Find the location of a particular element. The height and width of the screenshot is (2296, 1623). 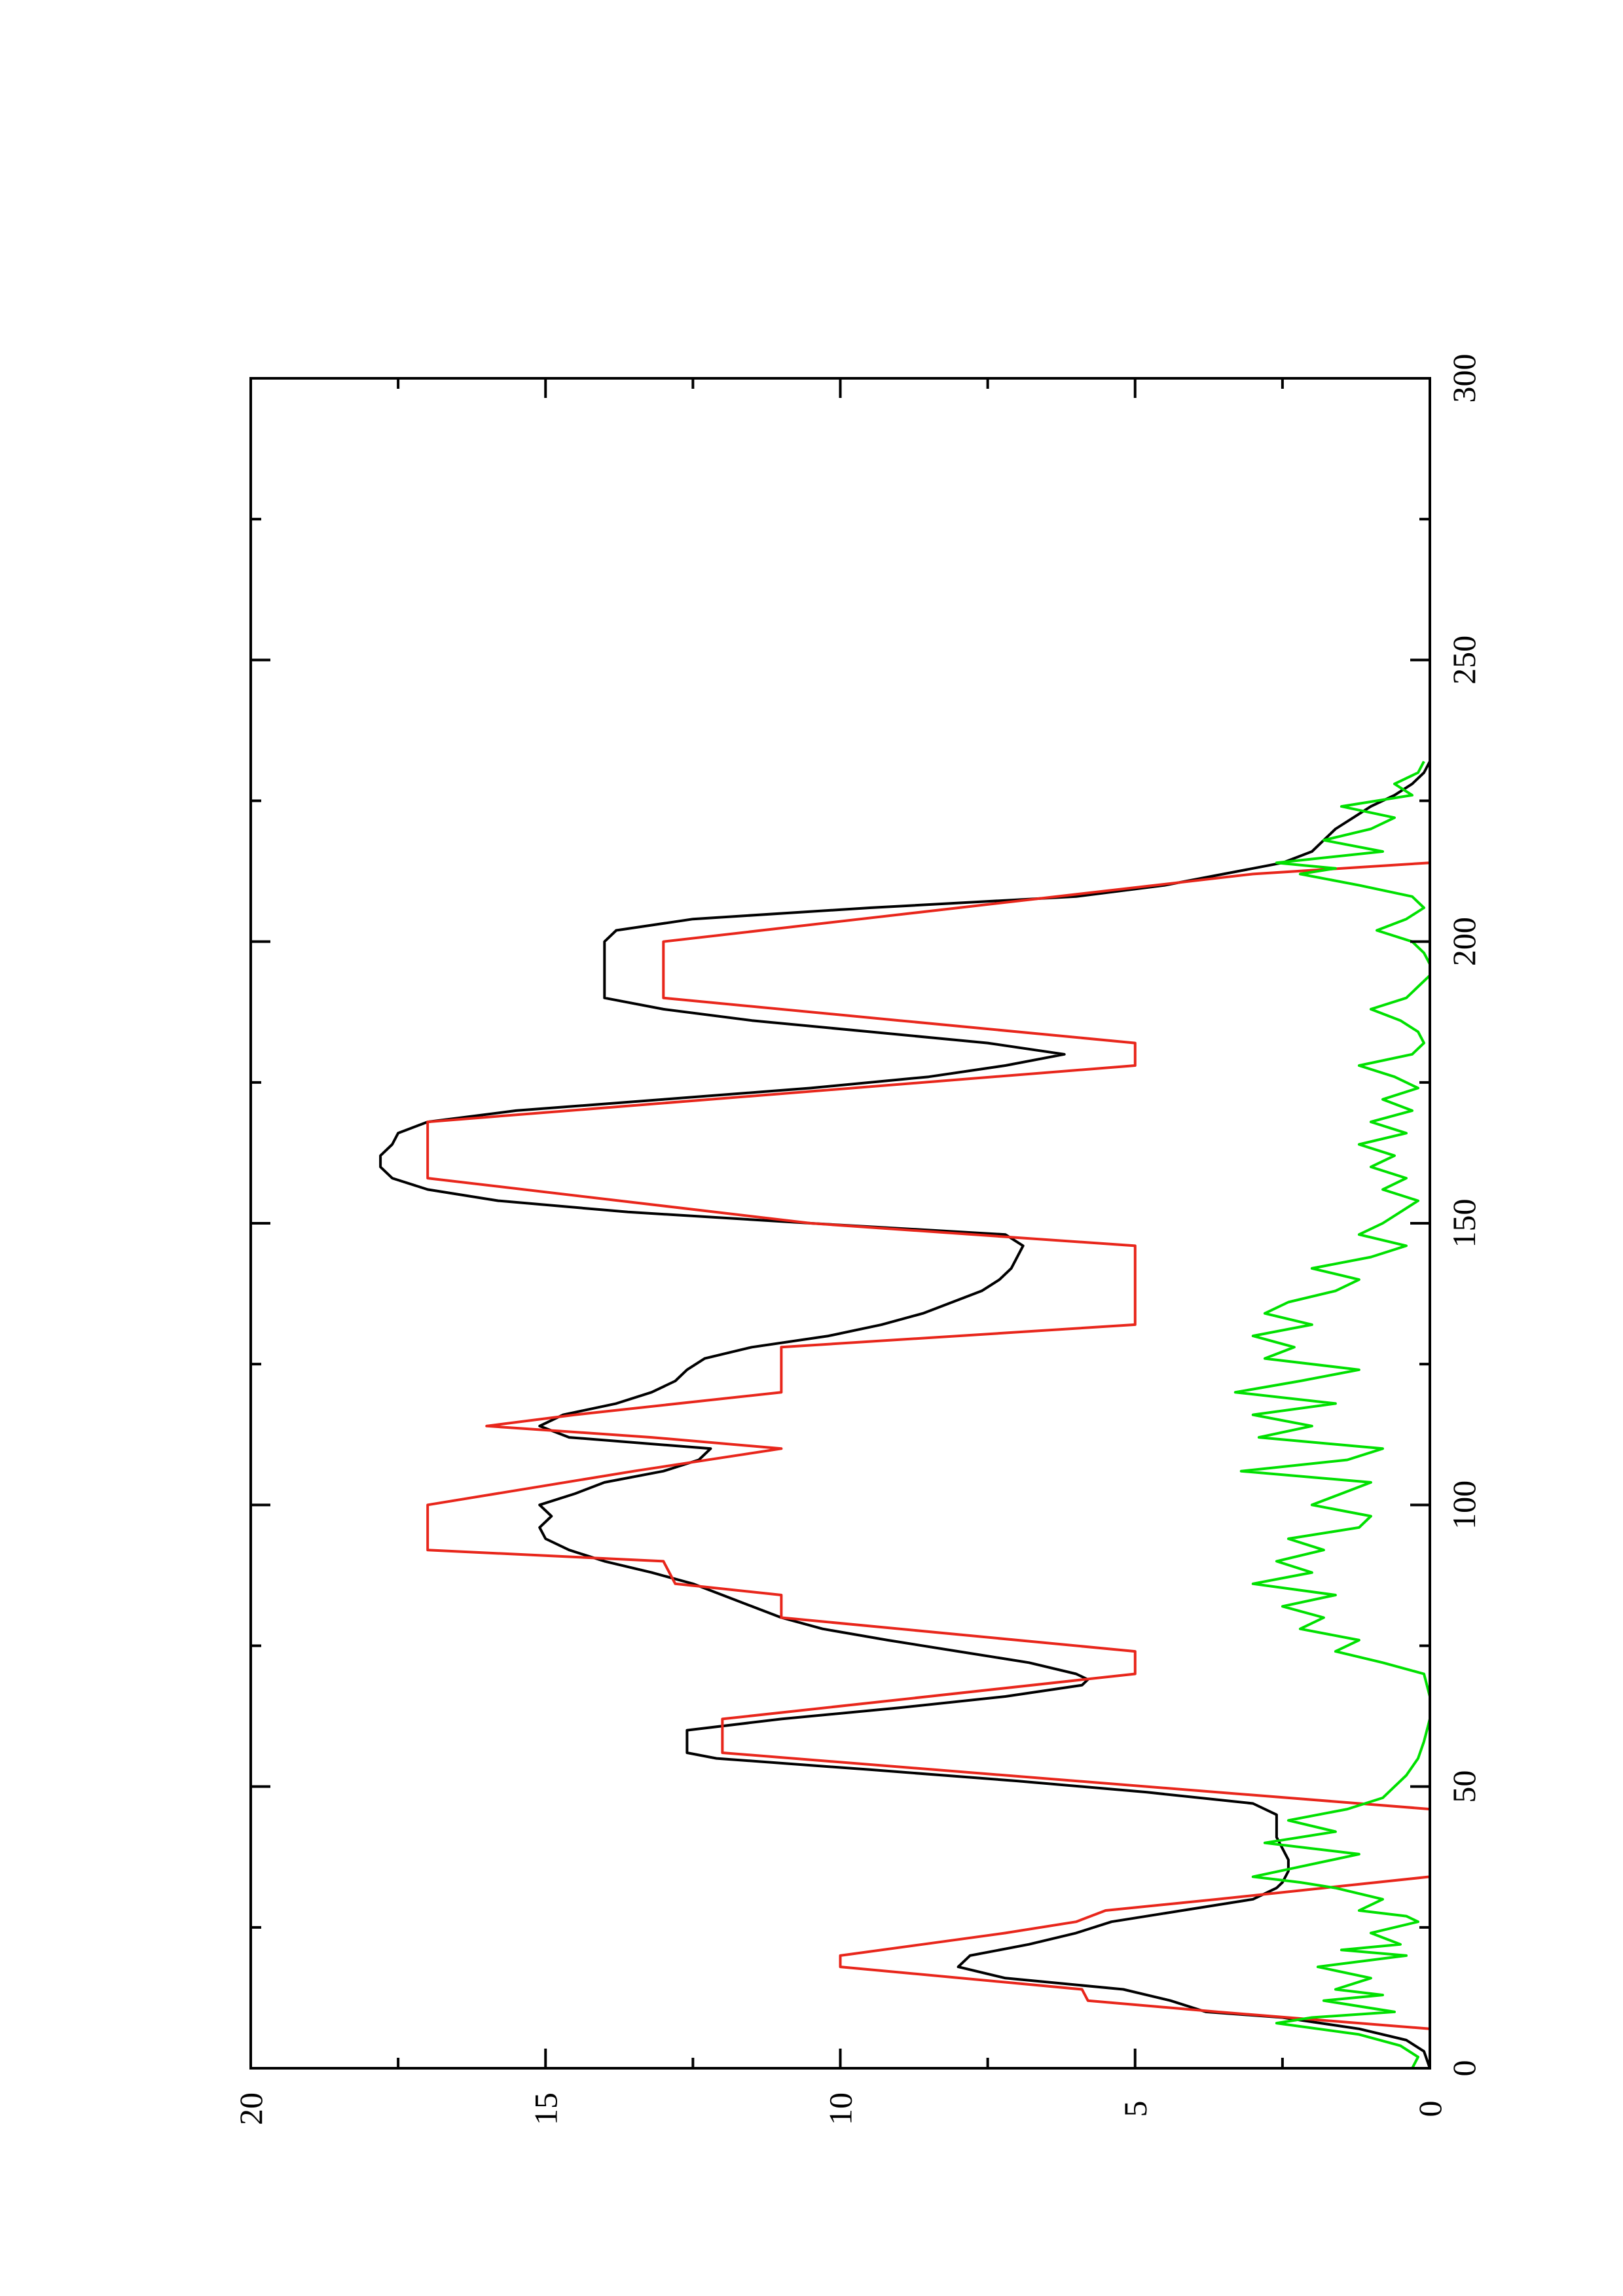

y-tick-label: 10 is located at coordinates (840, 2108).